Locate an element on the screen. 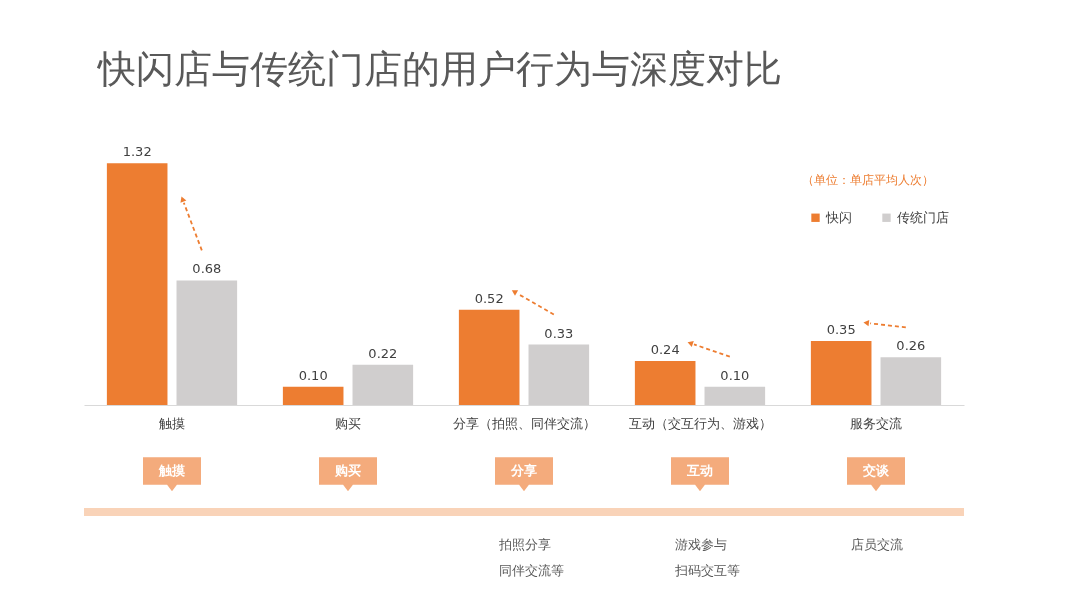 The width and height of the screenshot is (1080, 590). text: 扫码交互等 is located at coordinates (707, 570).